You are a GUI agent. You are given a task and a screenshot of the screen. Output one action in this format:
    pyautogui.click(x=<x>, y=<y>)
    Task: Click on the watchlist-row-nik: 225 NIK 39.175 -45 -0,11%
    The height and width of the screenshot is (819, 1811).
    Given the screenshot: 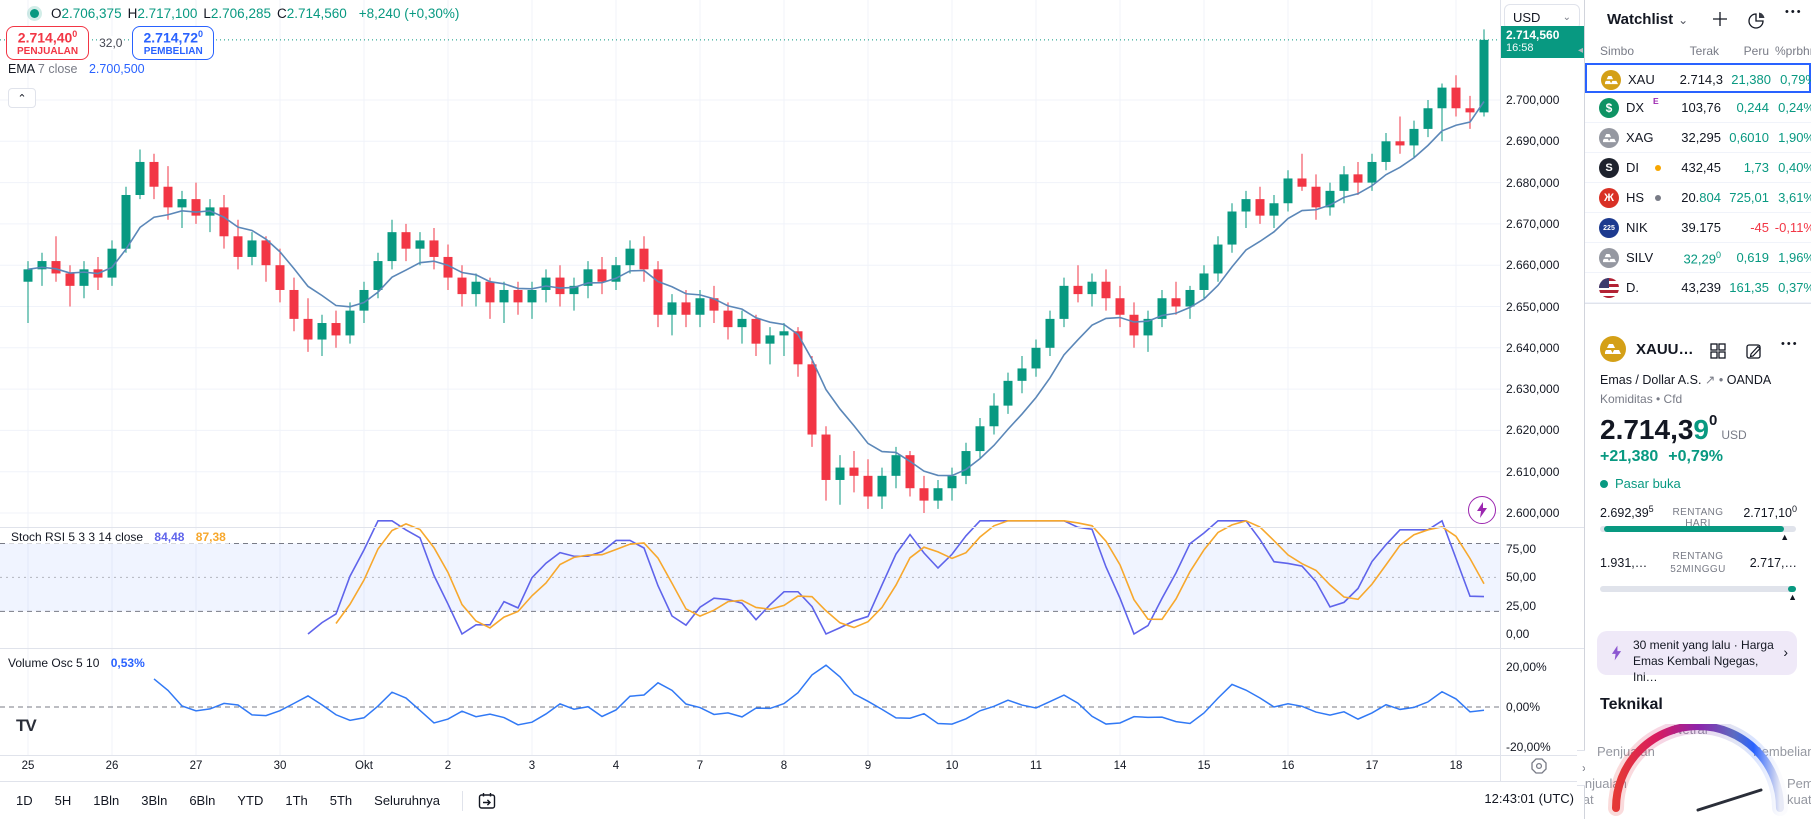 What is the action you would take?
    pyautogui.click(x=1698, y=228)
    